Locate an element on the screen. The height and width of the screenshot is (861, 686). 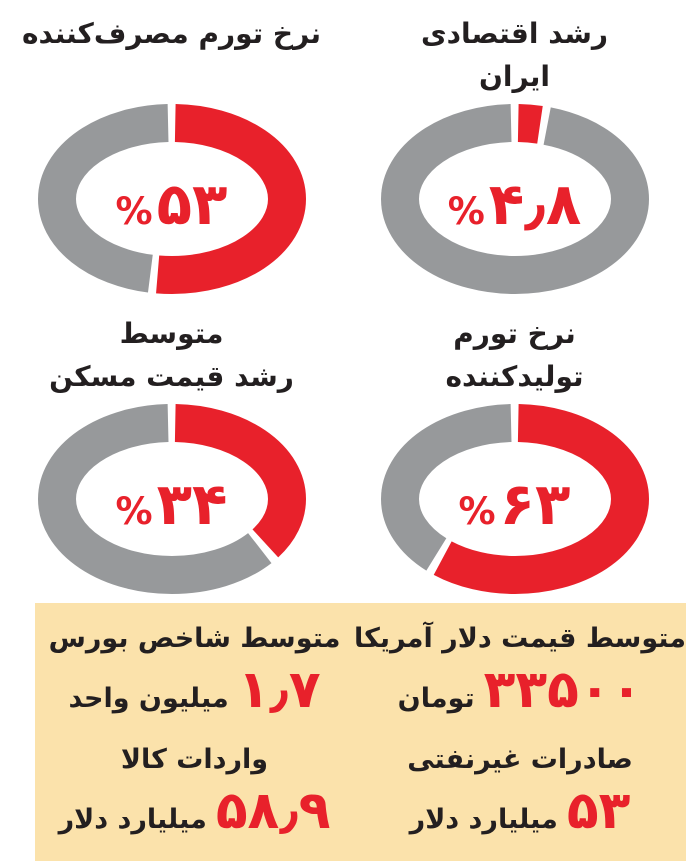
stat-non-oil-exports: صادرات غیرنفتی ۵۳ میلیارد دلار is located at coordinates (520, 800).